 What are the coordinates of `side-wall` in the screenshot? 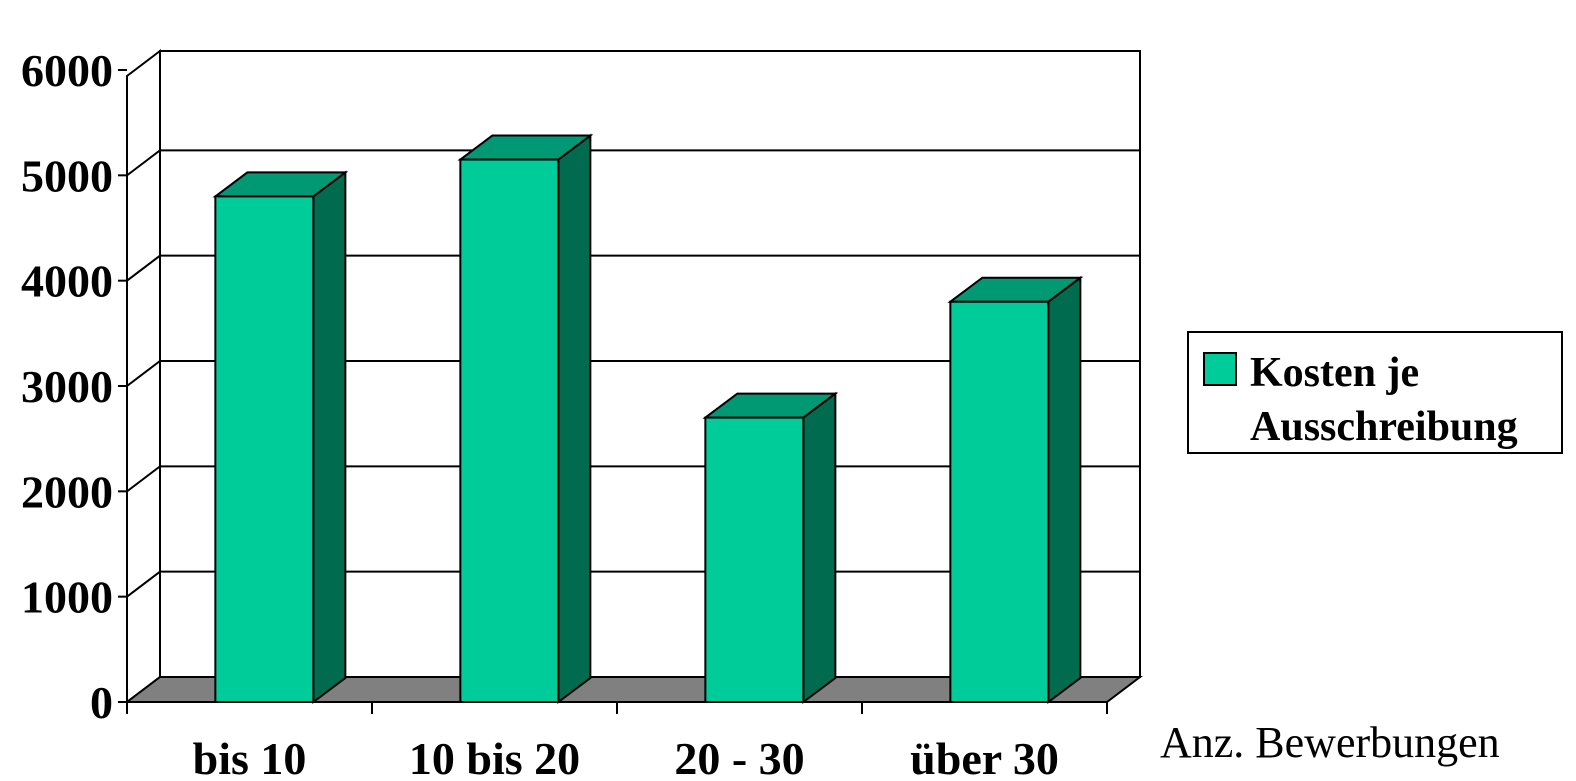 It's located at (143, 376).